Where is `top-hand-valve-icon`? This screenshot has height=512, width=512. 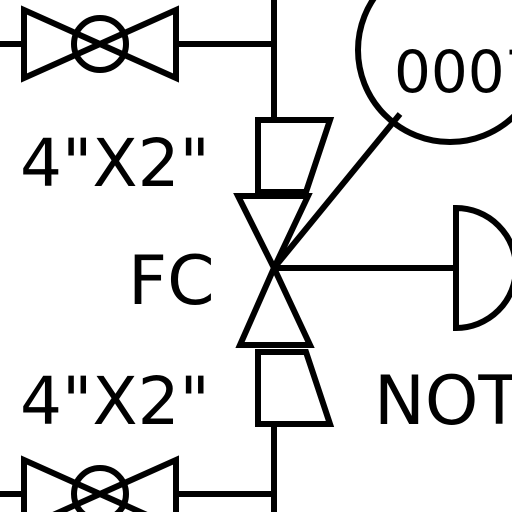
top-hand-valve-icon is located at coordinates (100, 44).